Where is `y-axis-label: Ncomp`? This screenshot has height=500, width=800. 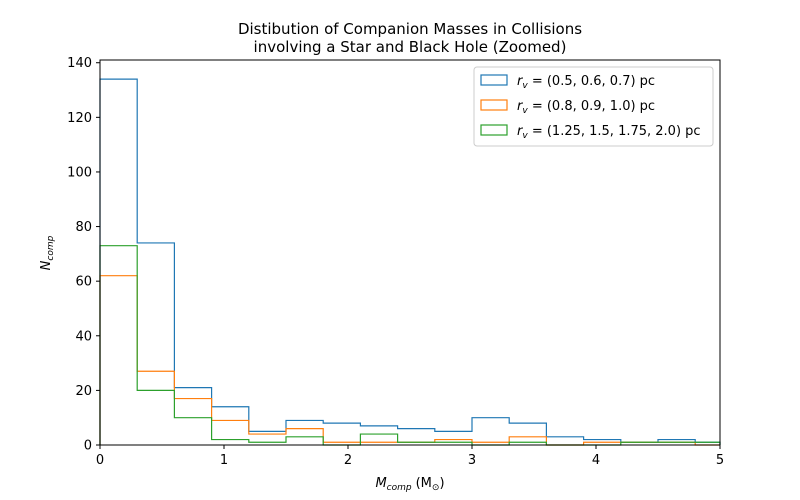 y-axis-label: Ncomp is located at coordinates (47, 252).